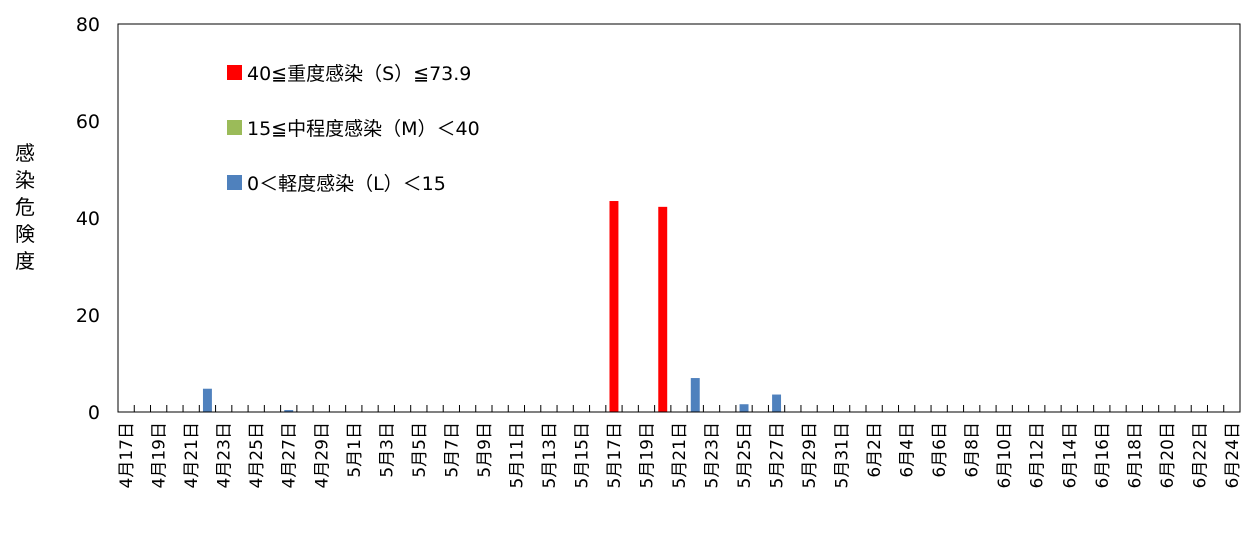 The width and height of the screenshot is (1242, 534). Describe the element at coordinates (192, 455) in the screenshot. I see `x-tick-label: 4月21日` at that location.